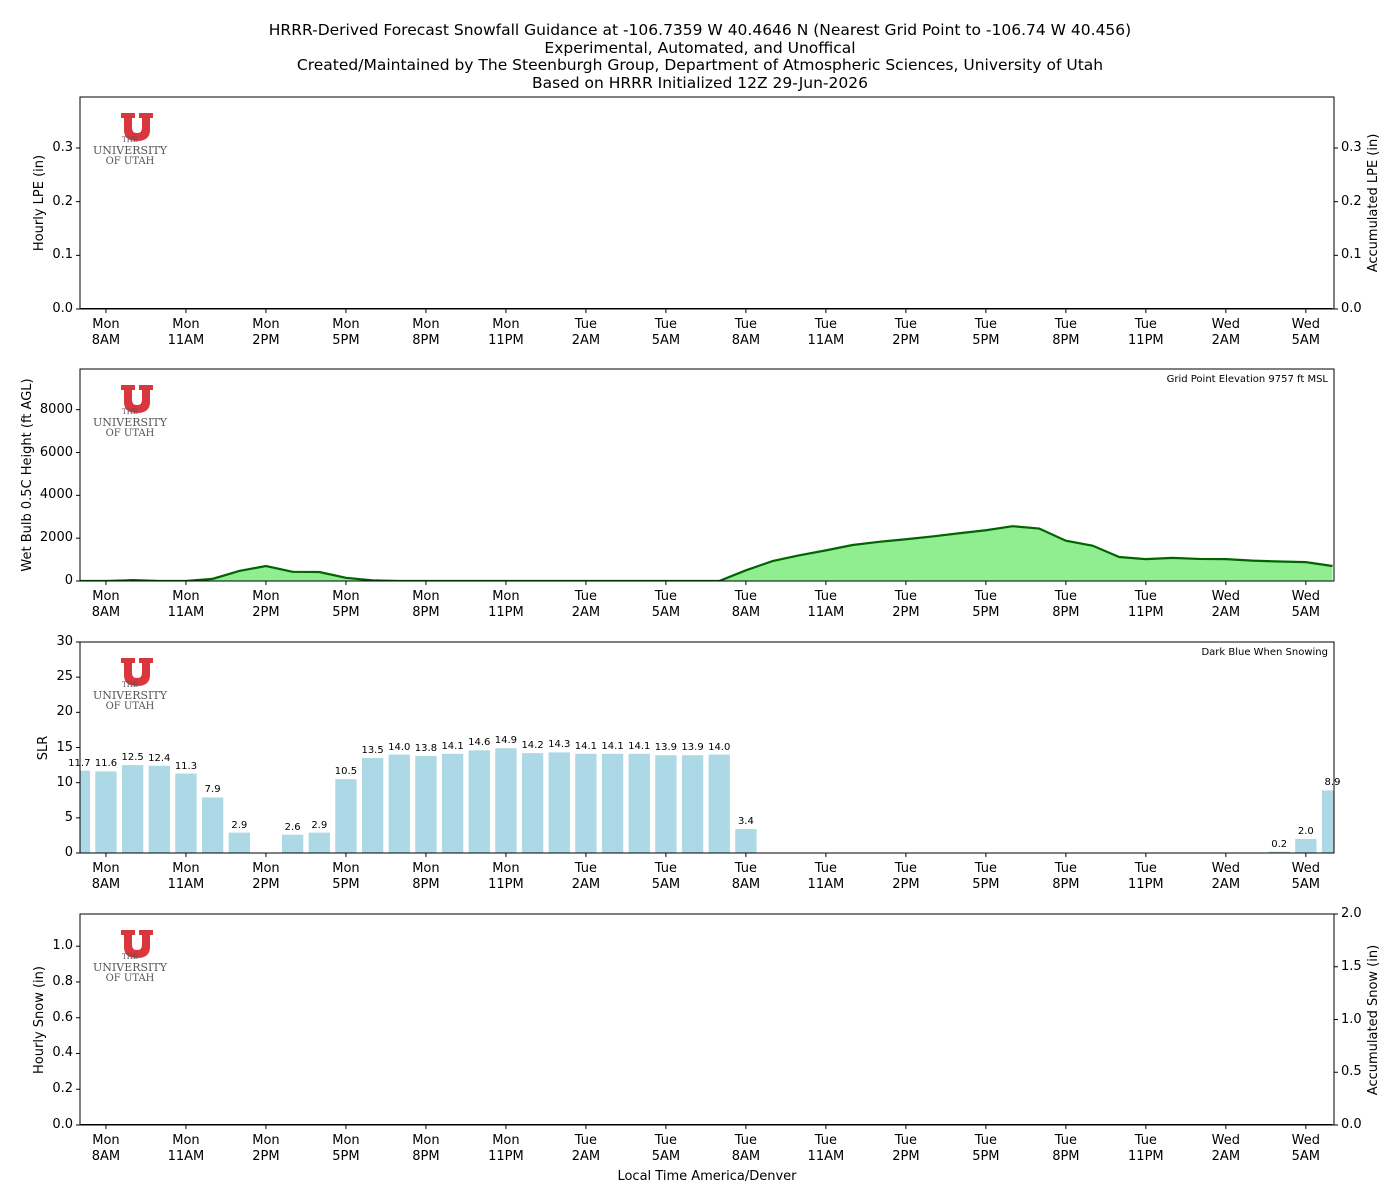 The width and height of the screenshot is (1400, 1200). What do you see at coordinates (1305, 831) in the screenshot?
I see `value-label: 2.0` at bounding box center [1305, 831].